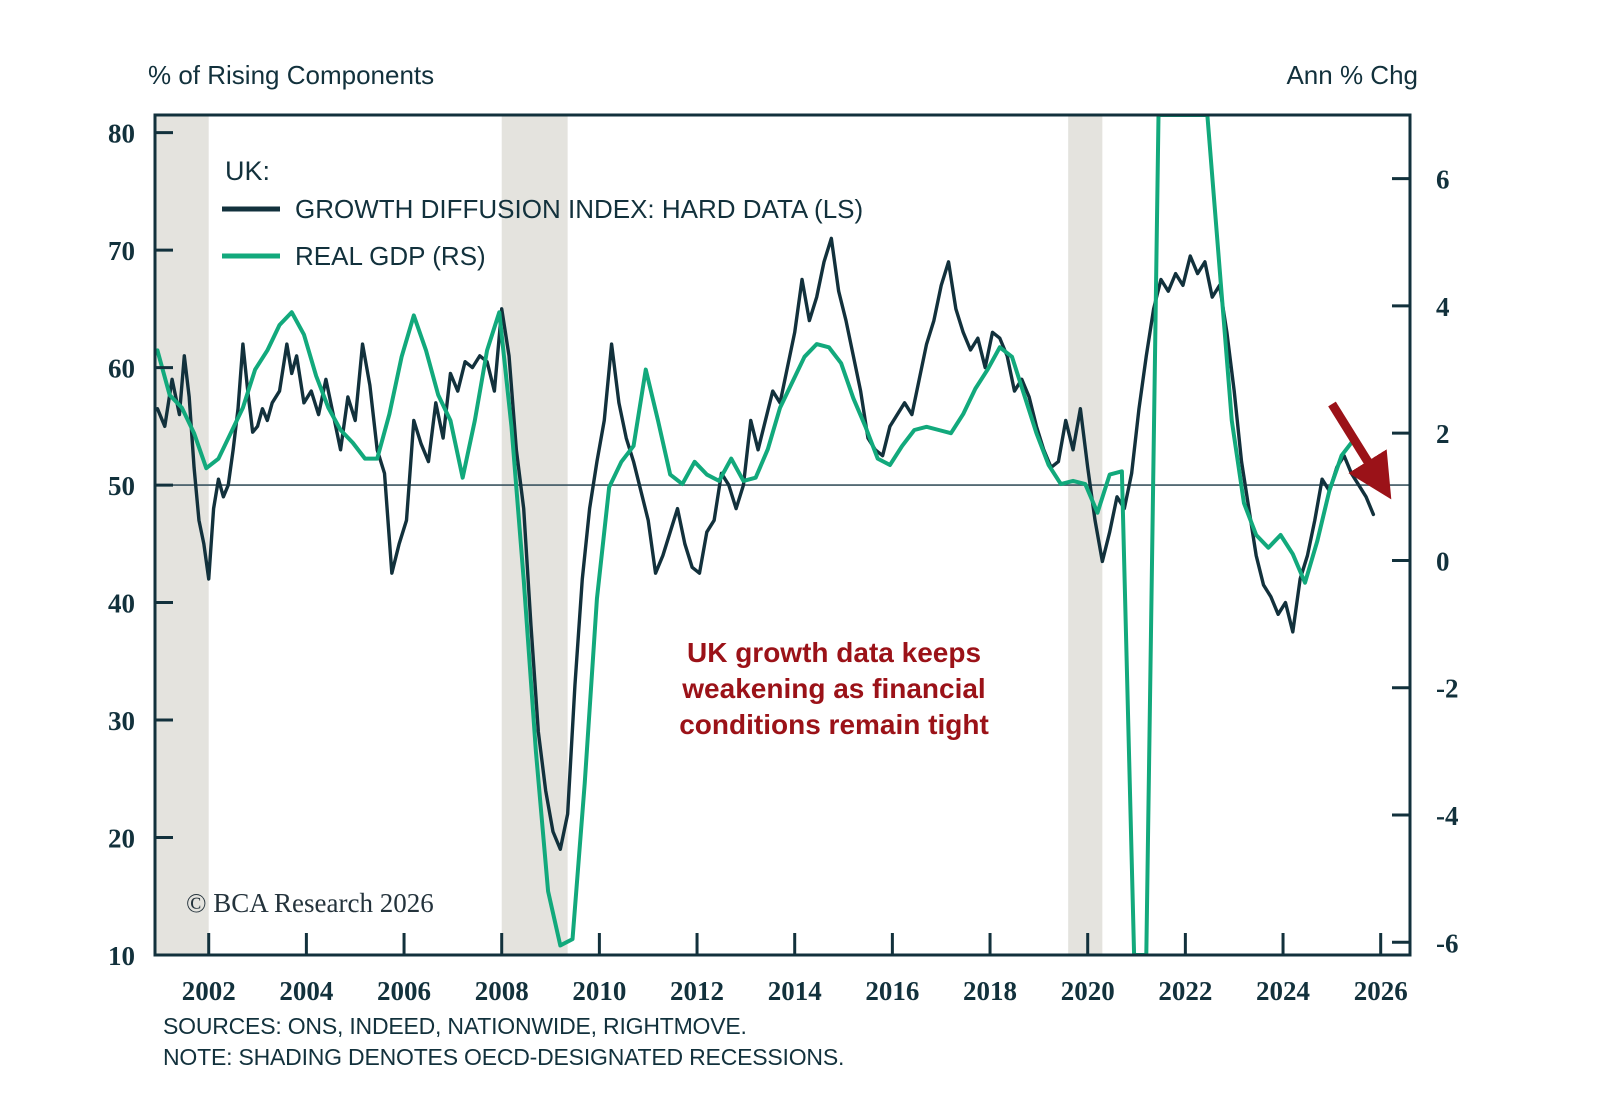 This screenshot has height=1107, width=1600. Describe the element at coordinates (121, 369) in the screenshot. I see `left-tick-label: 60` at that location.